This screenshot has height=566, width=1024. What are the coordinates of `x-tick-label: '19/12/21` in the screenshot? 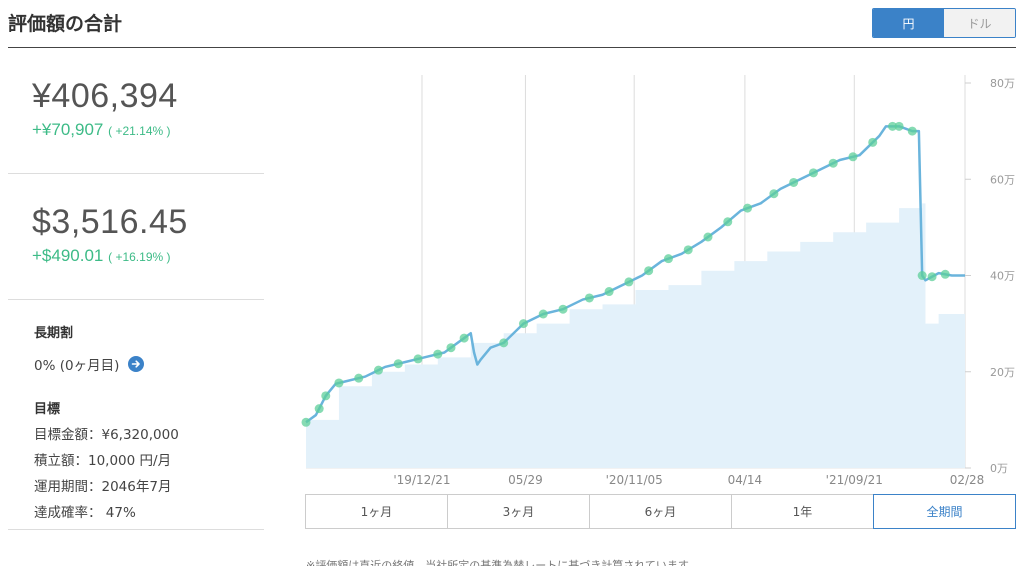 It's located at (421, 480).